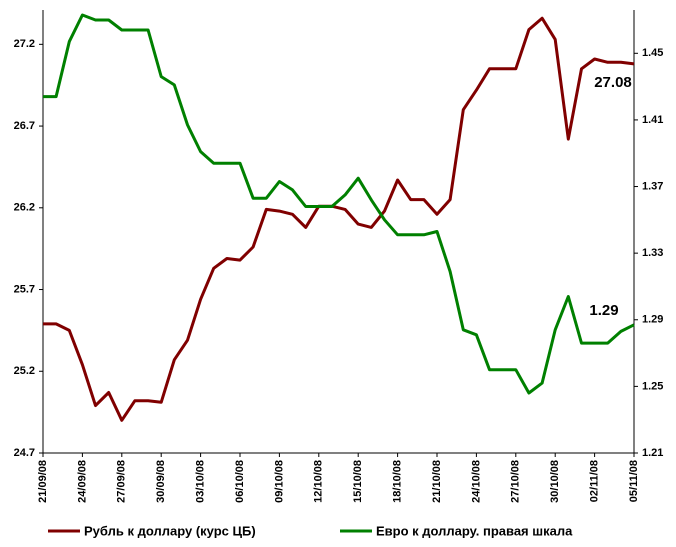 The width and height of the screenshot is (676, 547). What do you see at coordinates (170, 530) in the screenshot?
I see `legend-label: Рубль к доллару (курс ЦБ)` at bounding box center [170, 530].